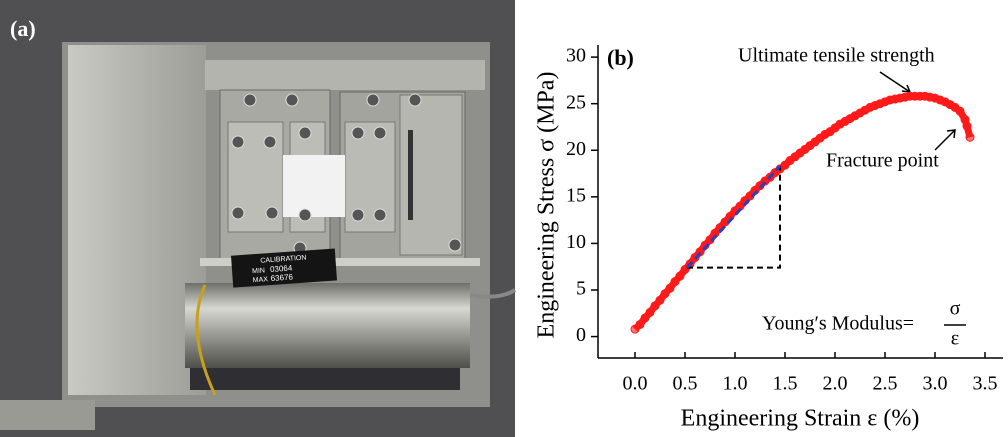 The width and height of the screenshot is (1008, 437). Describe the element at coordinates (882, 161) in the screenshot. I see `annotation: Fracture point` at that location.